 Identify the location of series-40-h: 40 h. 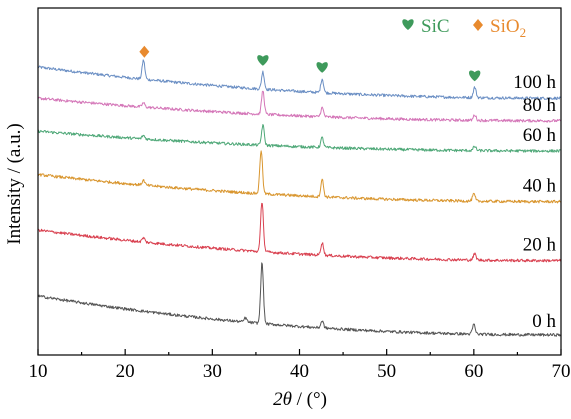
(299, 177).